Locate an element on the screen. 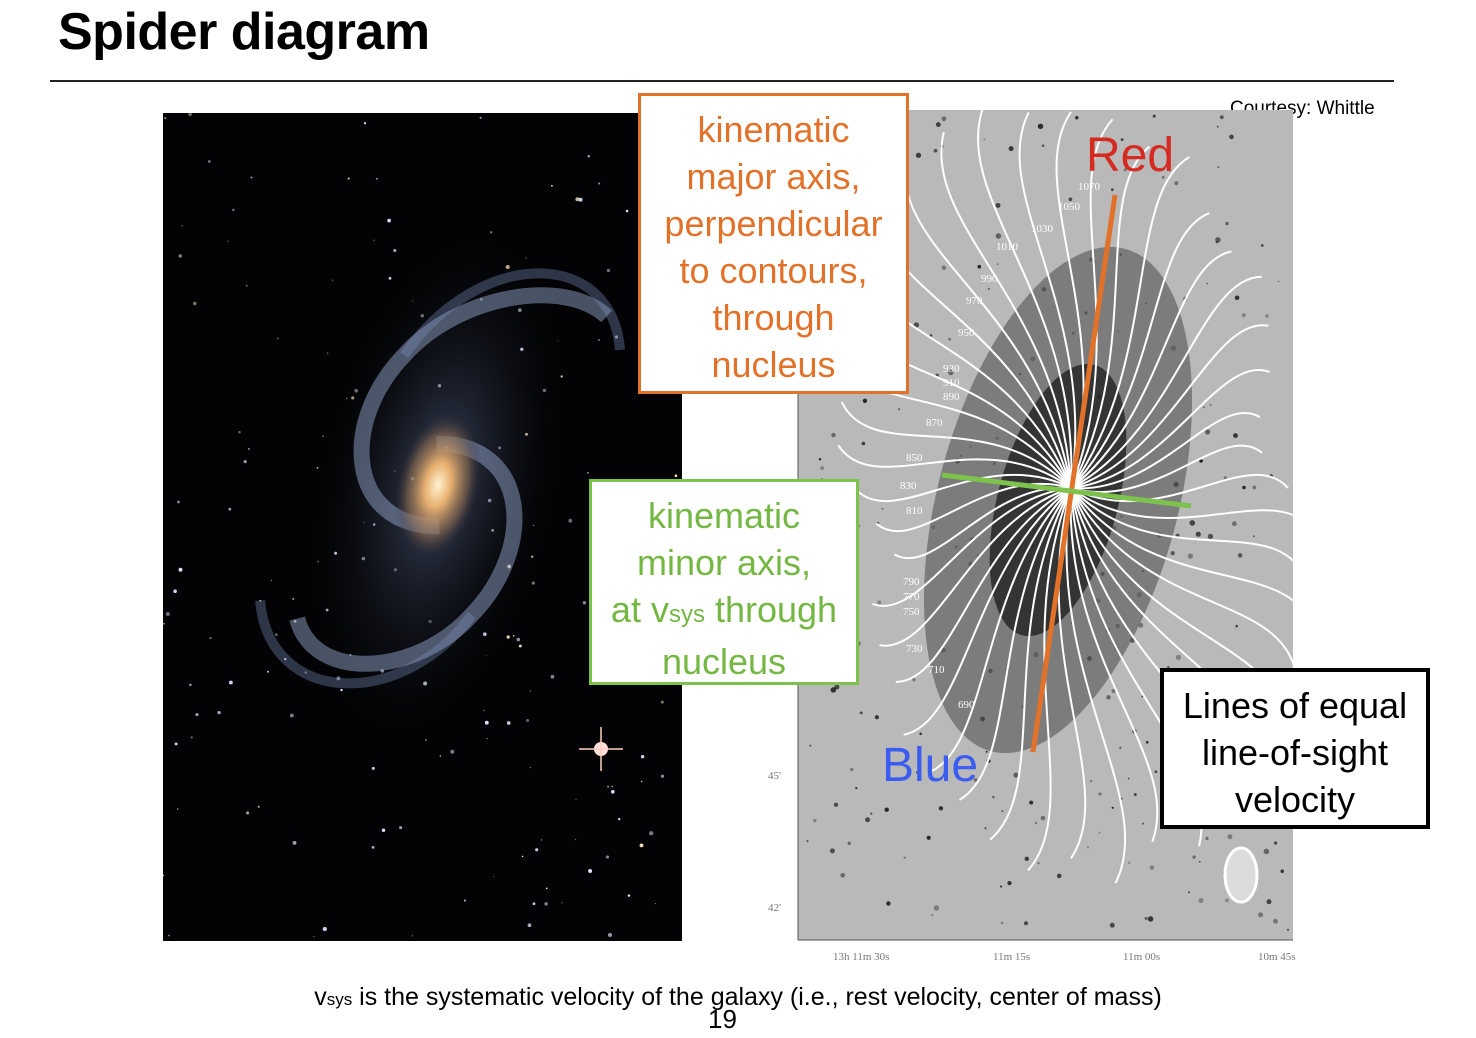  contour-label: 970 is located at coordinates (974, 301).